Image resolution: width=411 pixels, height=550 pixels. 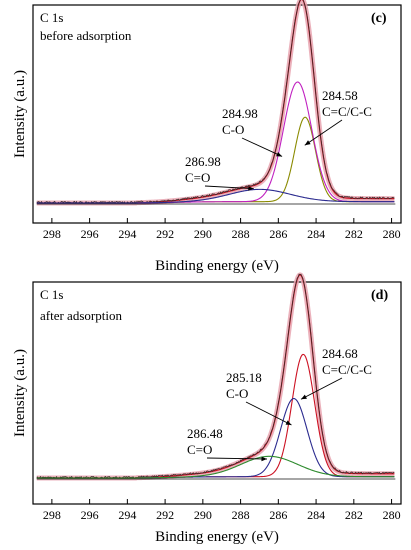 I want to click on panel-c-title: C 1s, so click(x=51, y=17).